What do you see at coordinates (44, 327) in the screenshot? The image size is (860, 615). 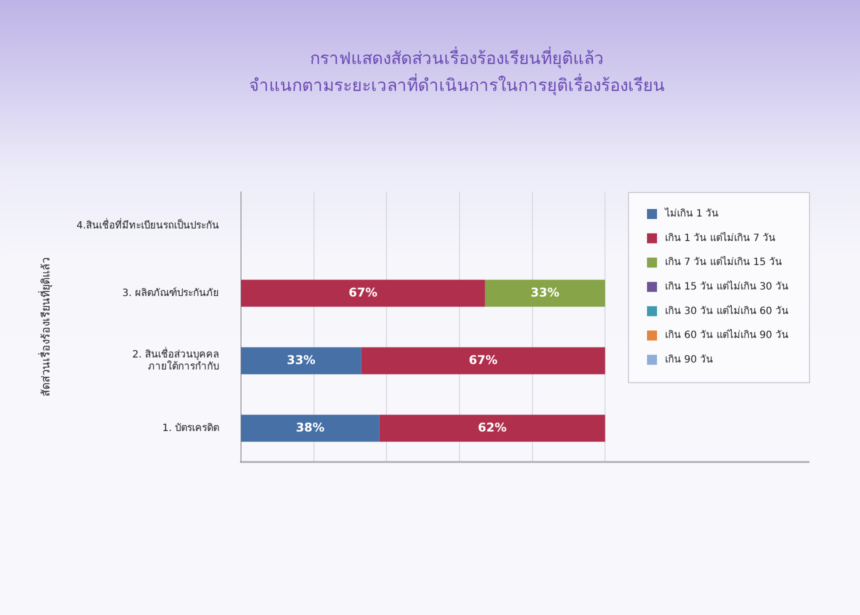 I see `y-axis-title: สัดส่วนเรื่องร้องเรียนที่ยุติแล้ว` at bounding box center [44, 327].